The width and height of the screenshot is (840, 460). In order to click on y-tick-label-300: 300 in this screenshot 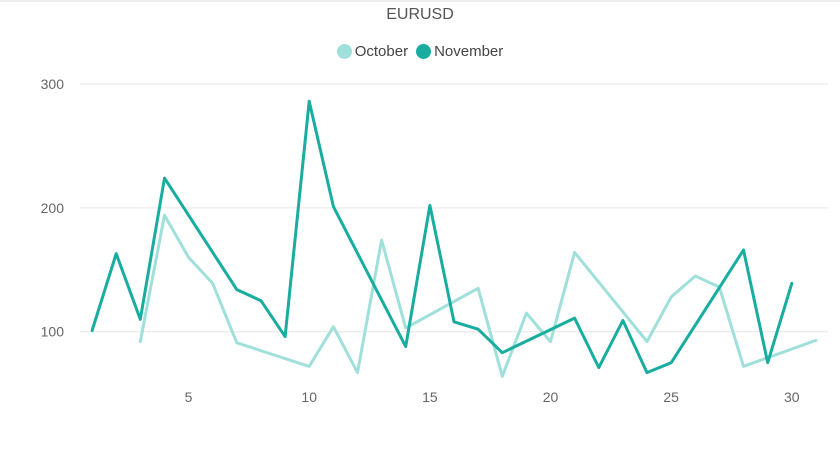, I will do `click(53, 84)`.